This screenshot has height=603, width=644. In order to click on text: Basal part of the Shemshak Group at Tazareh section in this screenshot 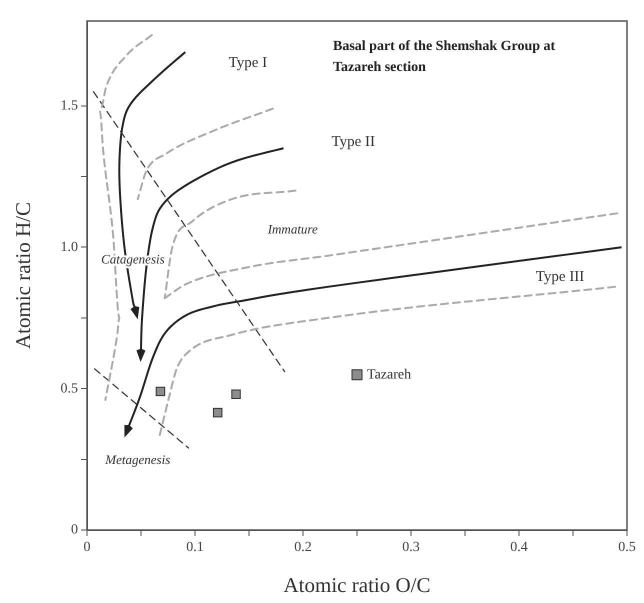, I will do `click(444, 57)`.